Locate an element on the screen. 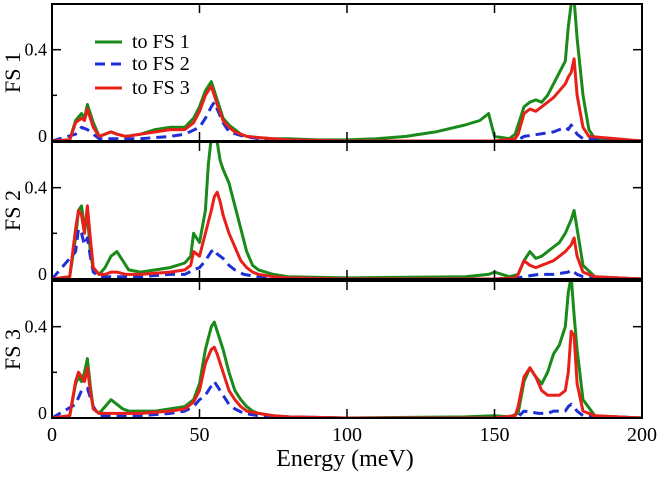 The height and width of the screenshot is (479, 664). legend: to FS 1to FS 2to FS 3 is located at coordinates (142, 65).